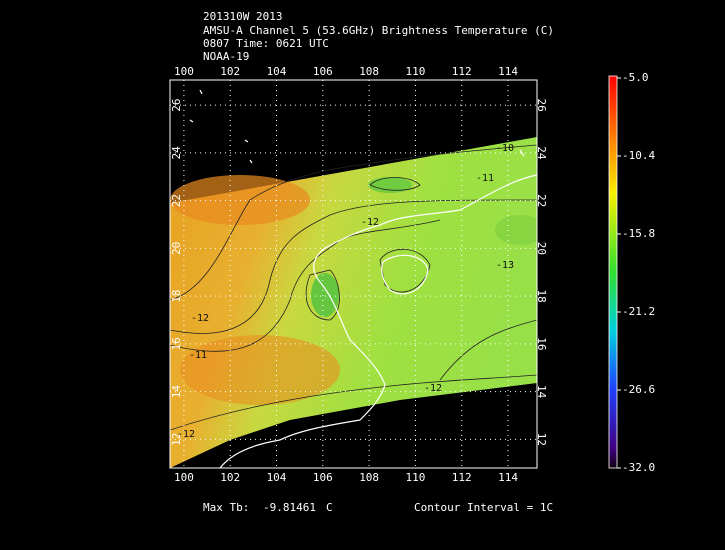 Image resolution: width=725 pixels, height=550 pixels. I want to click on colorbar-label: -5.0, so click(635, 77).